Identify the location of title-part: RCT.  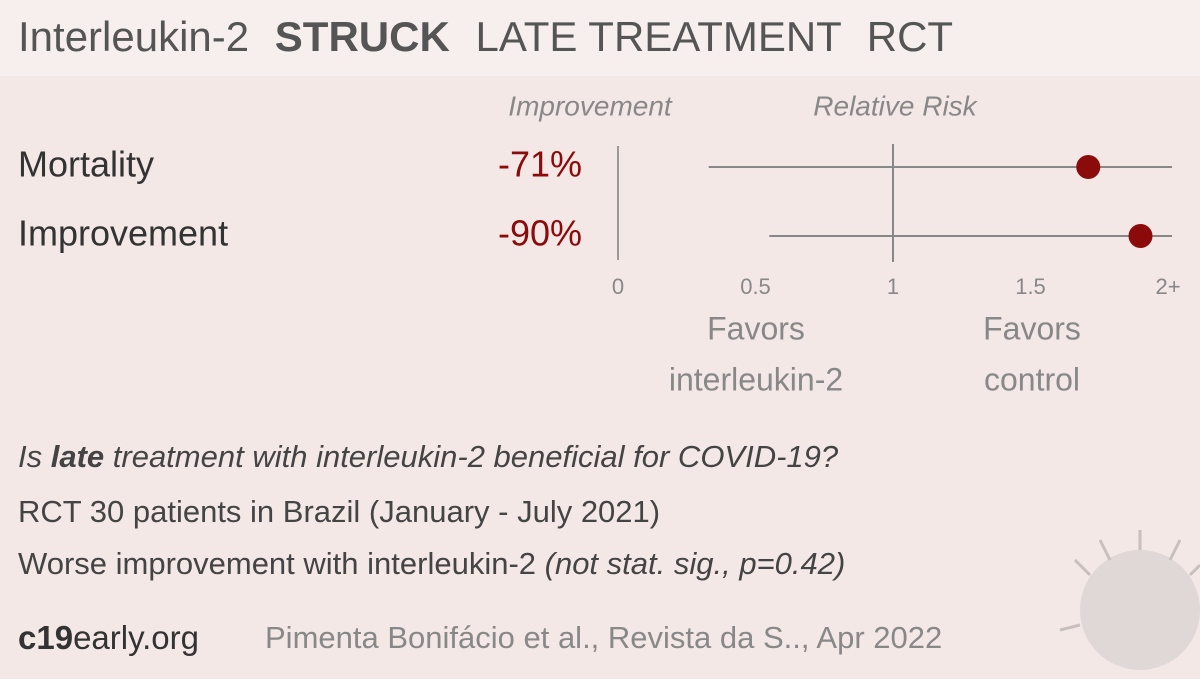
(910, 36).